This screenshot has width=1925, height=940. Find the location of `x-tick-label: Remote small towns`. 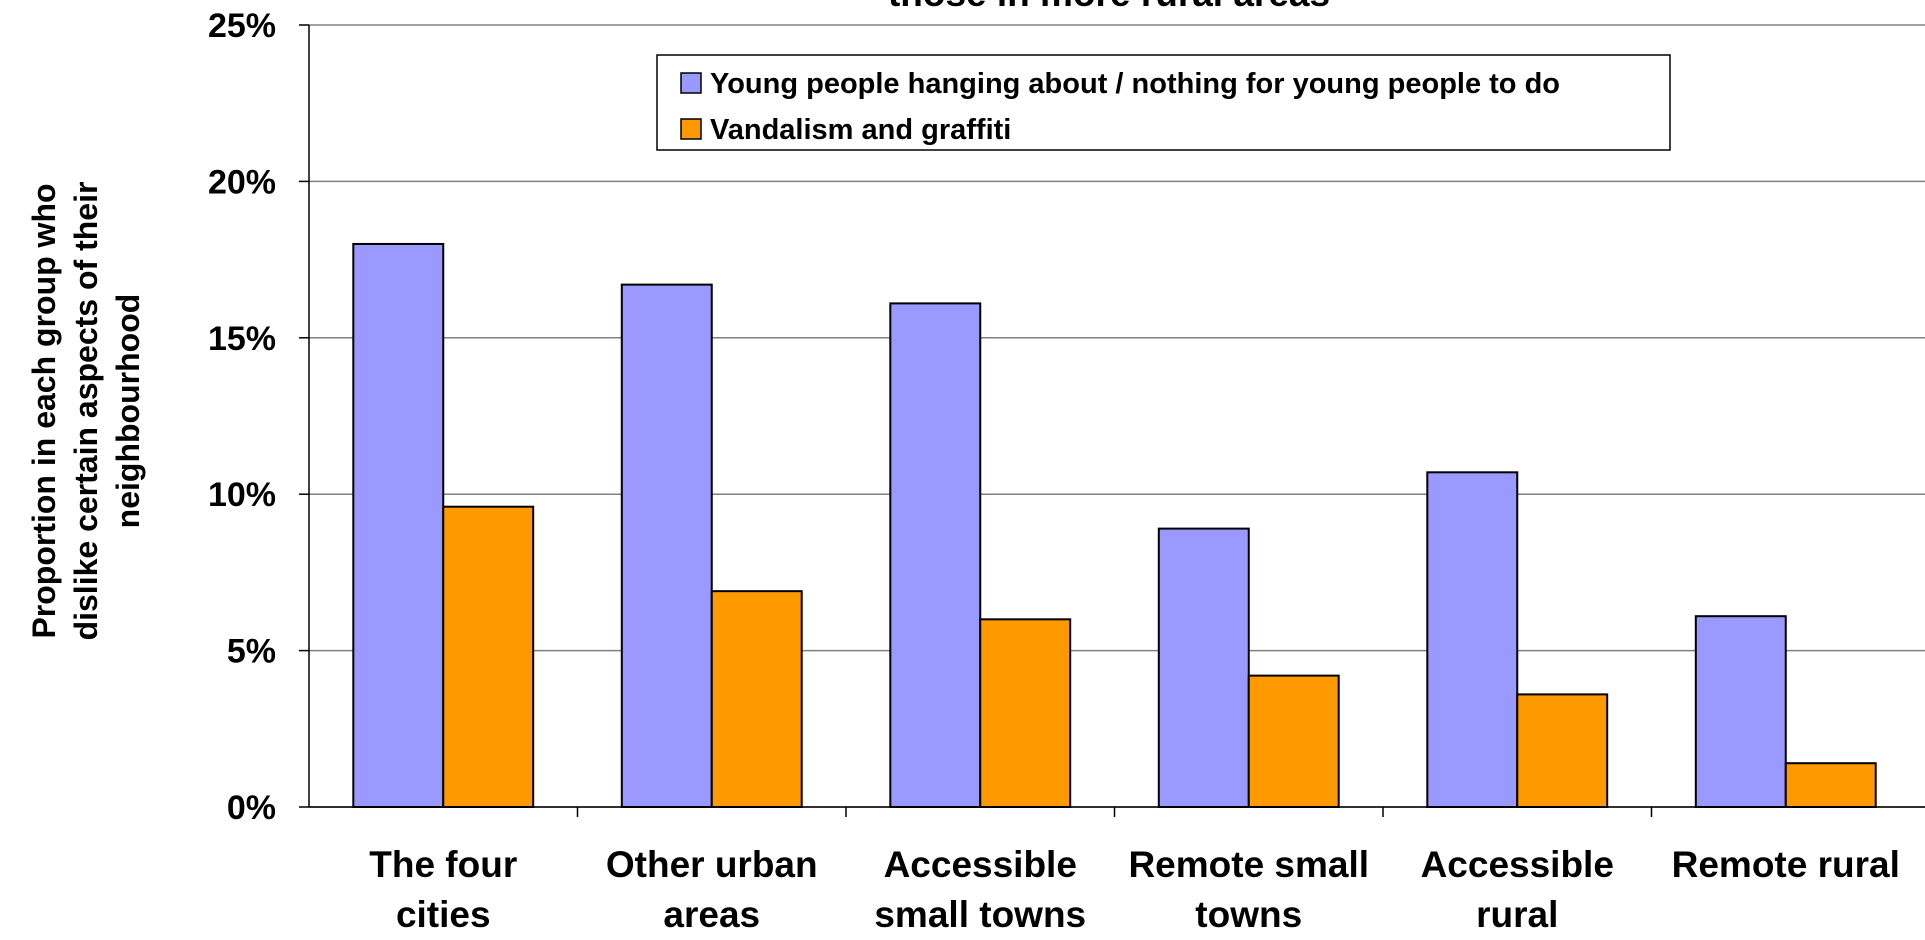

x-tick-label: Remote small towns is located at coordinates (1249, 889).